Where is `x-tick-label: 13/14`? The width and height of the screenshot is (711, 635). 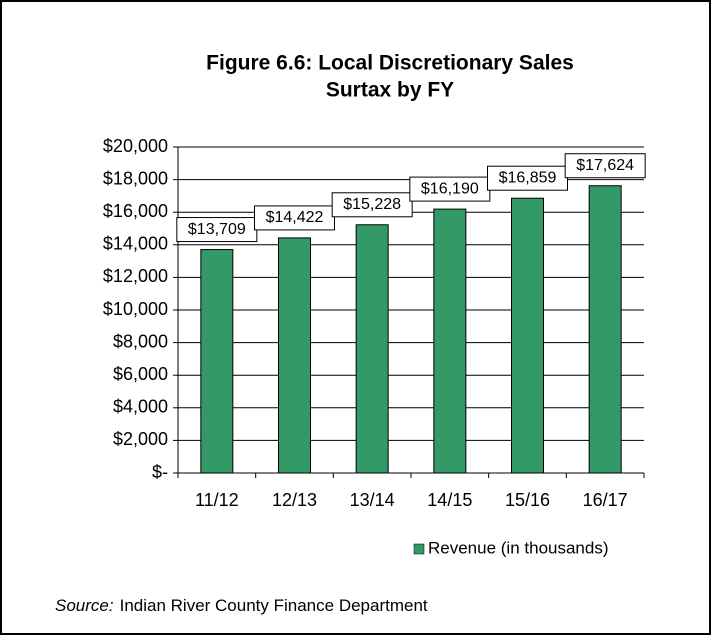
x-tick-label: 13/14 is located at coordinates (372, 500).